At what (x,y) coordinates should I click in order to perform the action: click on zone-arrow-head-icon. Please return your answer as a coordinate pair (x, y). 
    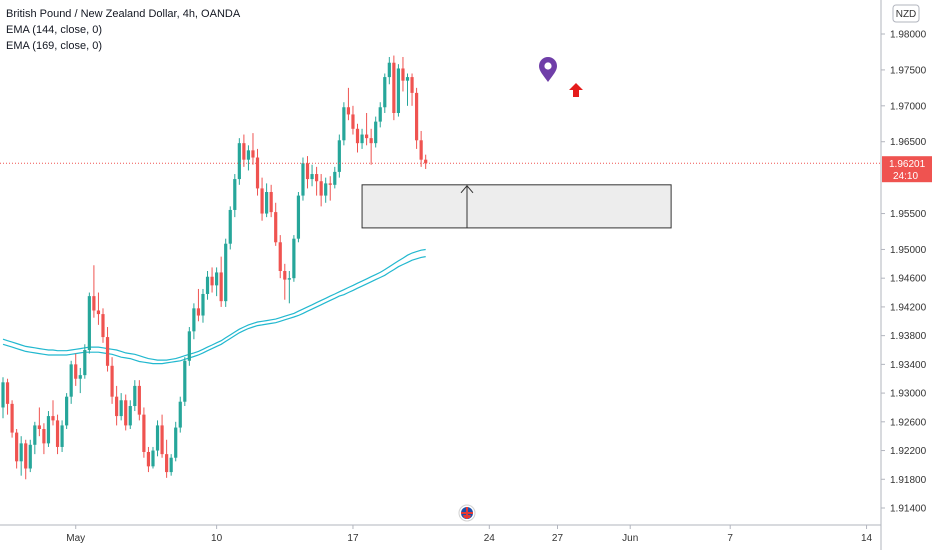
    Looking at the image, I should click on (467, 189).